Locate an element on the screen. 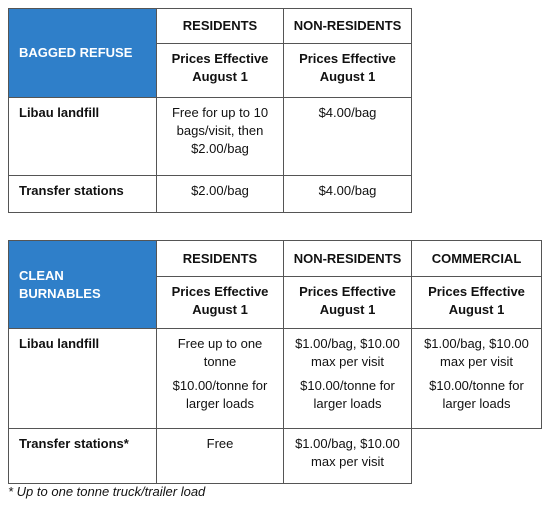 The image size is (550, 513). table-title: CLEAN BURNABLES is located at coordinates (82, 284).